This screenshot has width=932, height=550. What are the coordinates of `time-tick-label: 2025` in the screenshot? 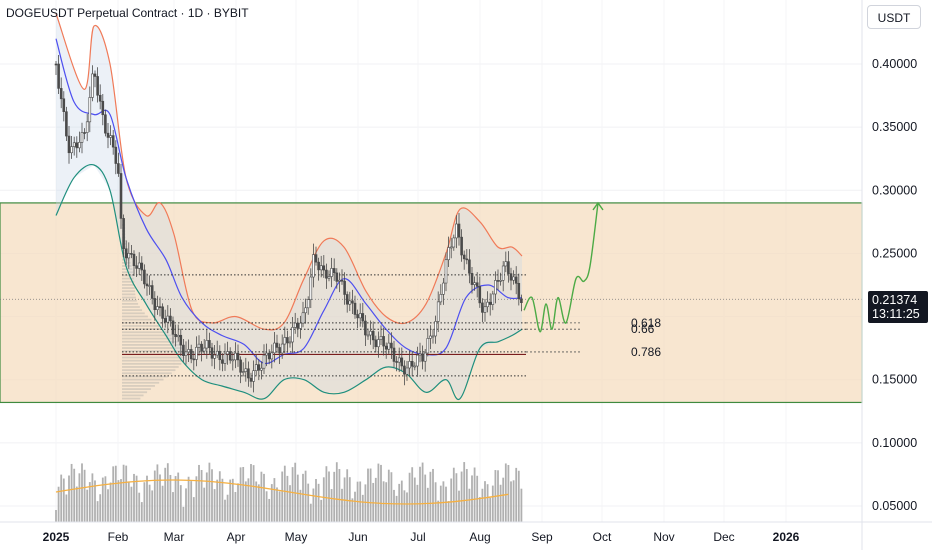 It's located at (56, 537).